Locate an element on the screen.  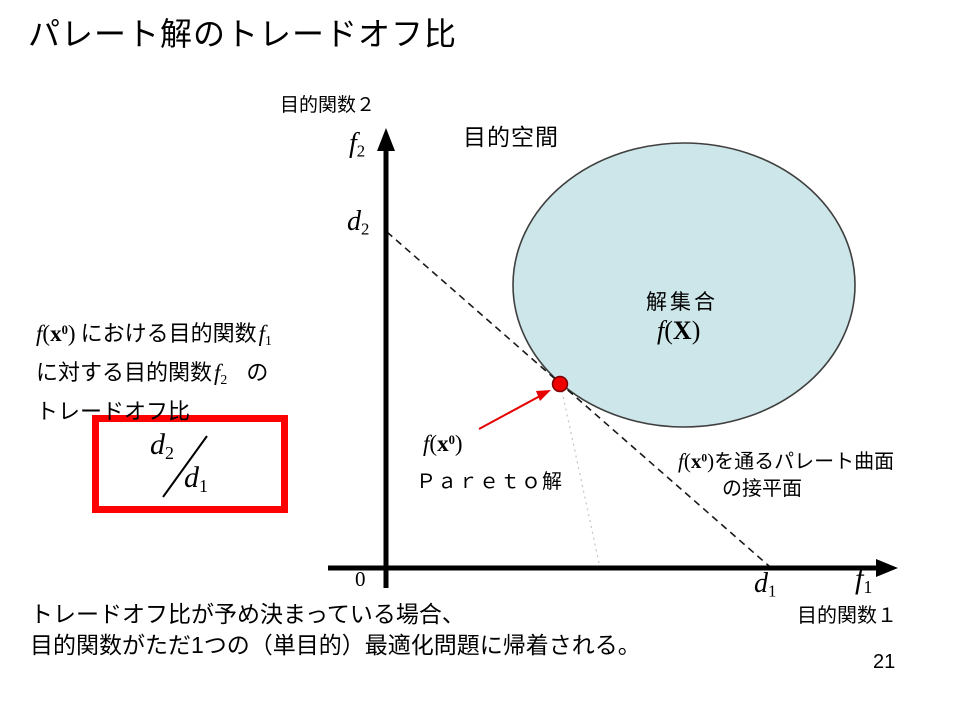
pareto-solution-label: Ｐａｒｅｔｏ解 is located at coordinates (489, 482).